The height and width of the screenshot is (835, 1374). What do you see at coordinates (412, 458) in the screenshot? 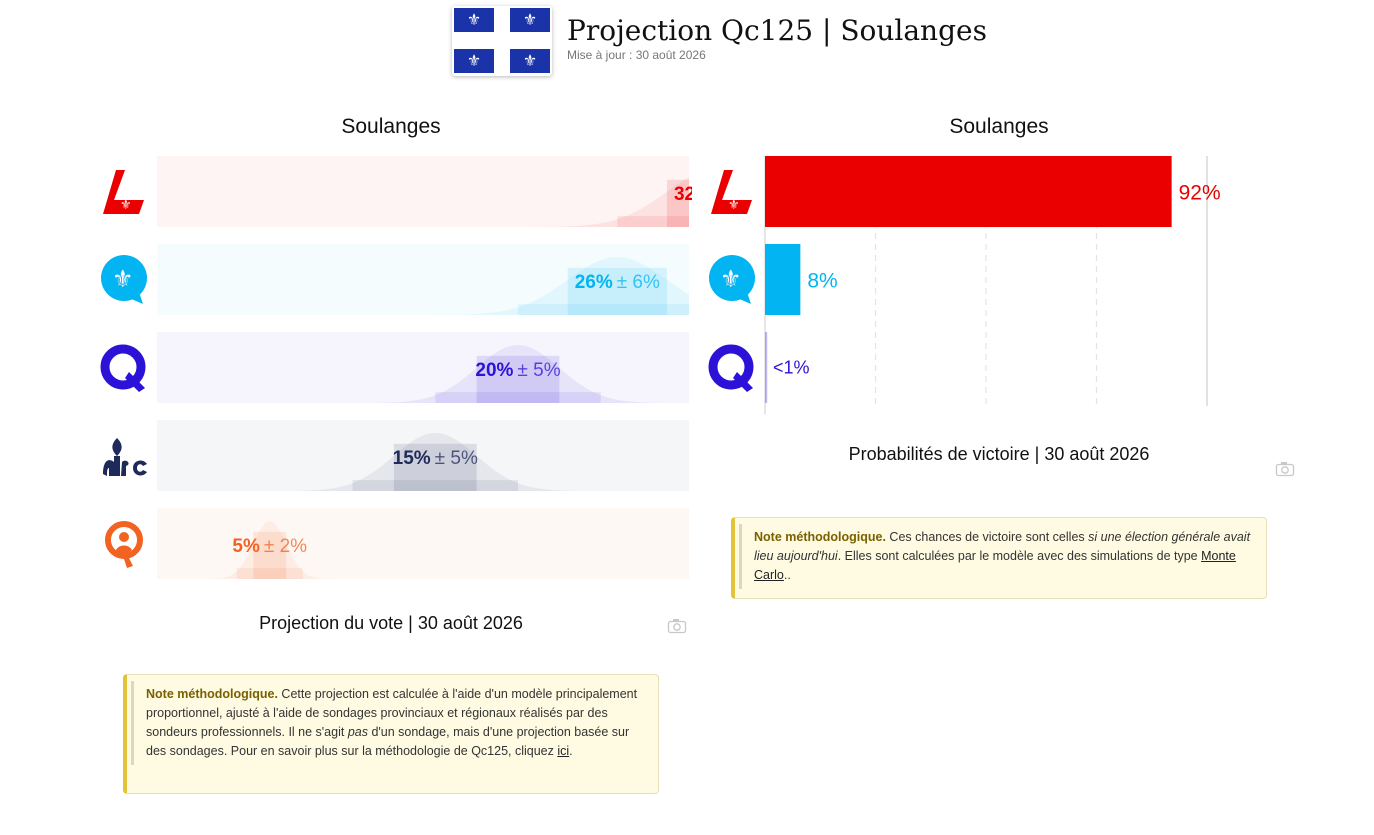
I see `vote-percent: 15%` at bounding box center [412, 458].